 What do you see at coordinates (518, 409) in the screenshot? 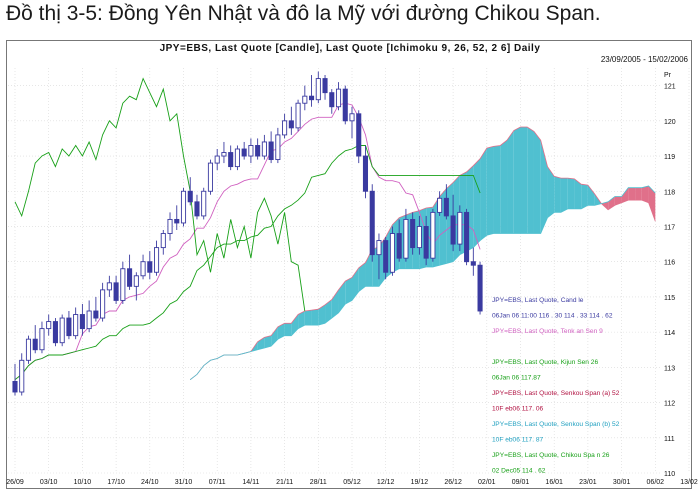
I see `legend-entry-value: 10F eb06 117. 06` at bounding box center [518, 409].